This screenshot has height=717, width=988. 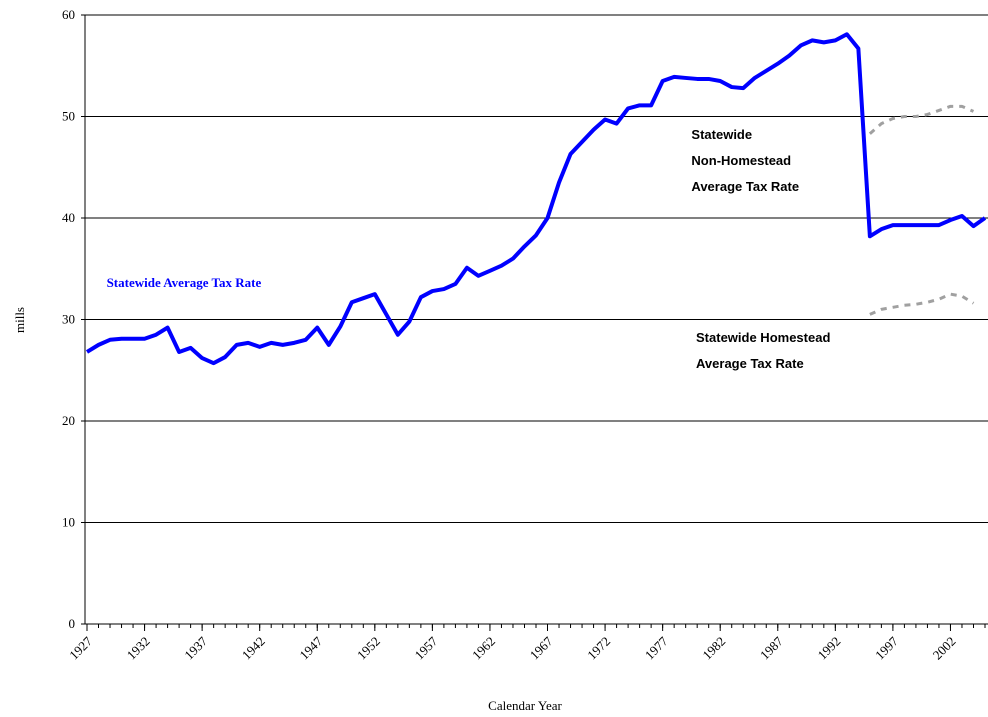 What do you see at coordinates (195, 647) in the screenshot?
I see `x-tick-label: 1937` at bounding box center [195, 647].